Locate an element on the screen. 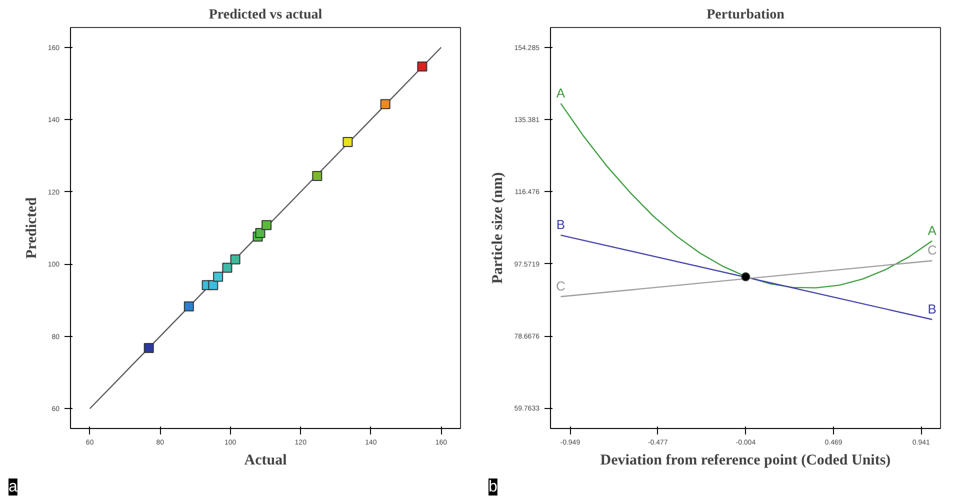 The image size is (967, 502). series-label: A is located at coordinates (932, 230).